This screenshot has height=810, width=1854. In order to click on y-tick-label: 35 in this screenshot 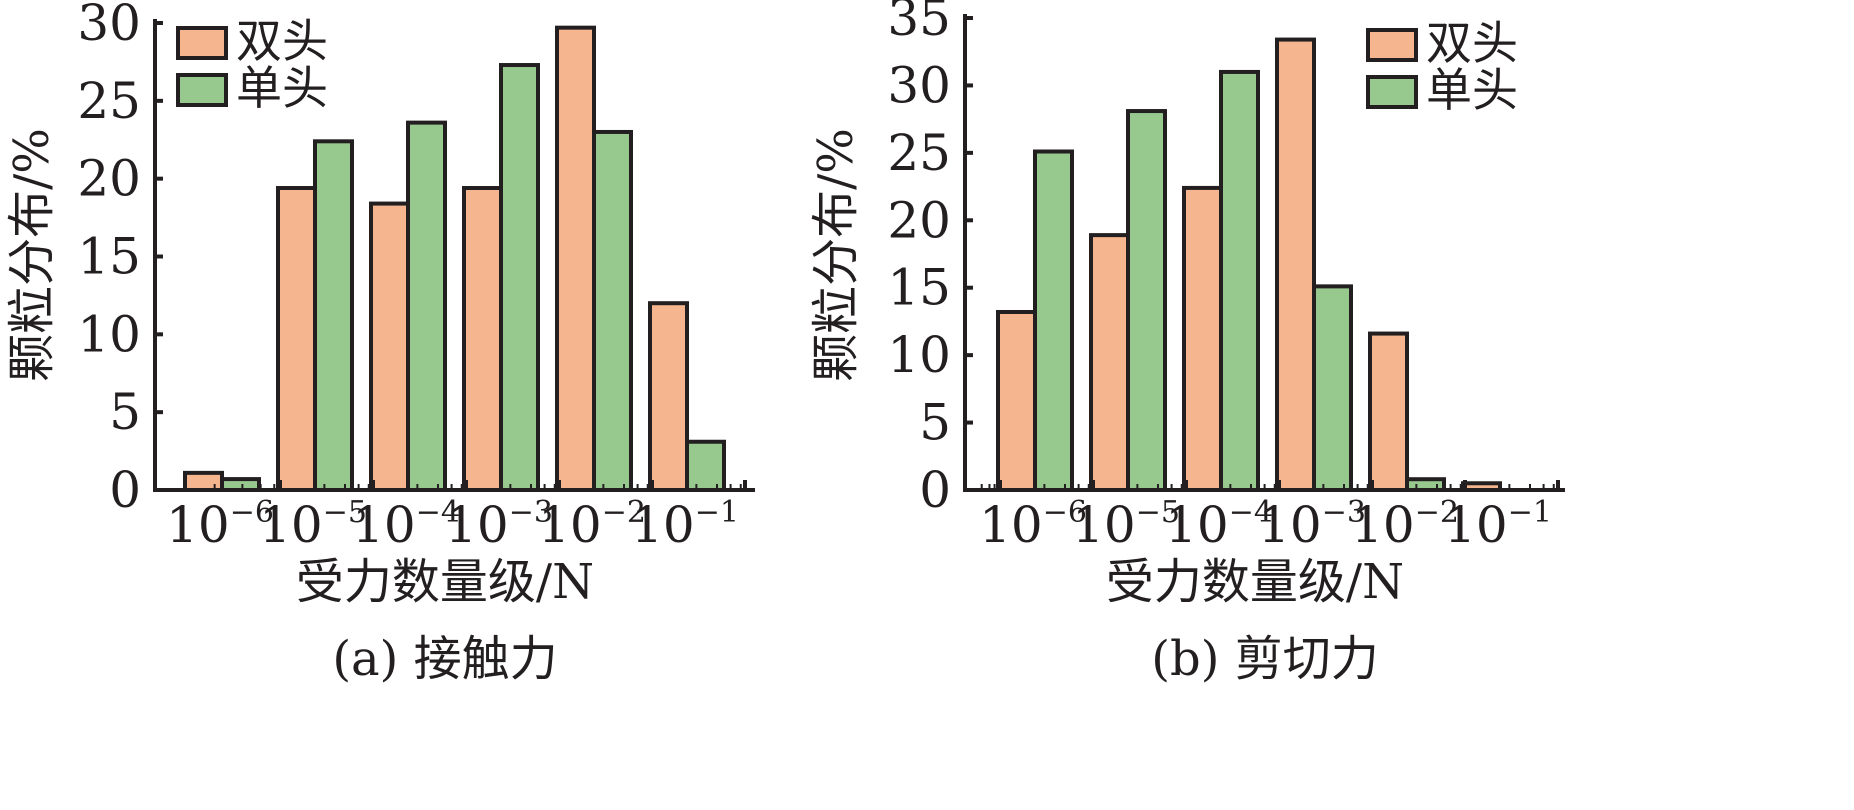, I will do `click(919, 23)`.